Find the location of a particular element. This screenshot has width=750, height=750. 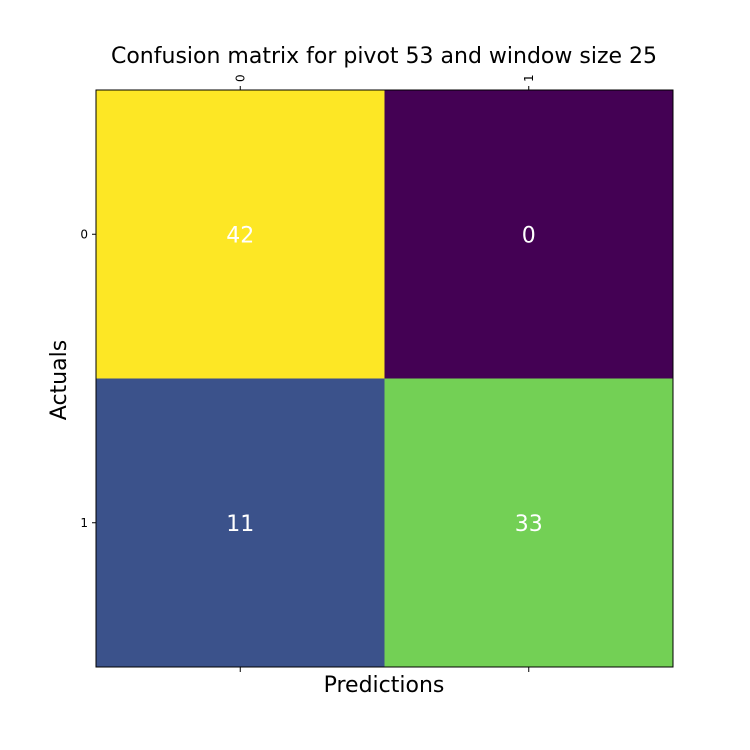

y-ticks: 01 is located at coordinates (88, 378).